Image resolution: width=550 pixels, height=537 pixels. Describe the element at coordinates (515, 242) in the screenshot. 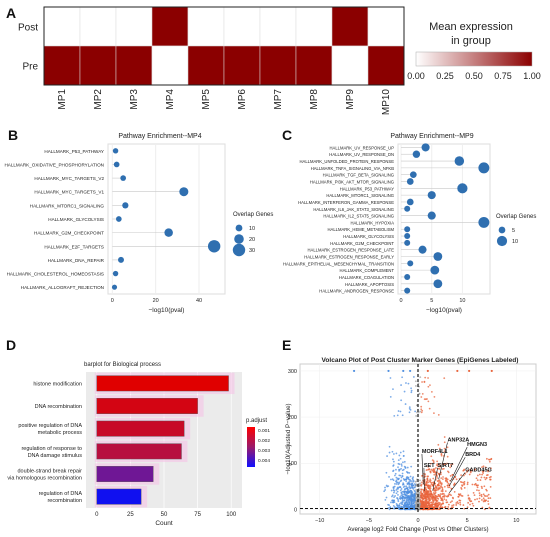

I see `size-legend-label: 10` at that location.